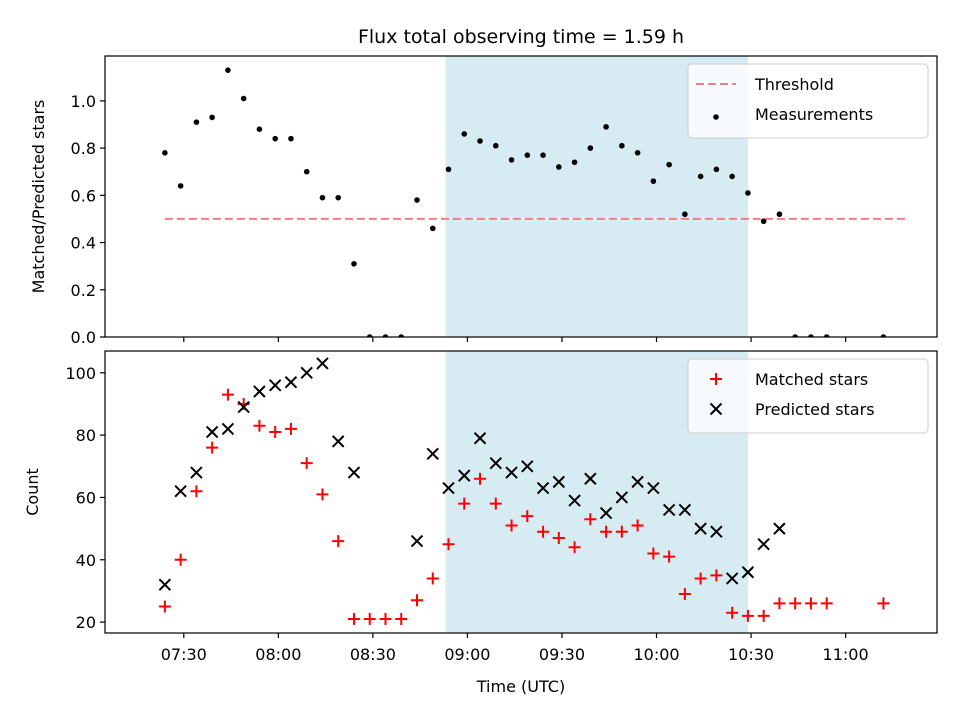 This screenshot has height=724, width=960. I want to click on x-tick-label: 07:30, so click(184, 654).